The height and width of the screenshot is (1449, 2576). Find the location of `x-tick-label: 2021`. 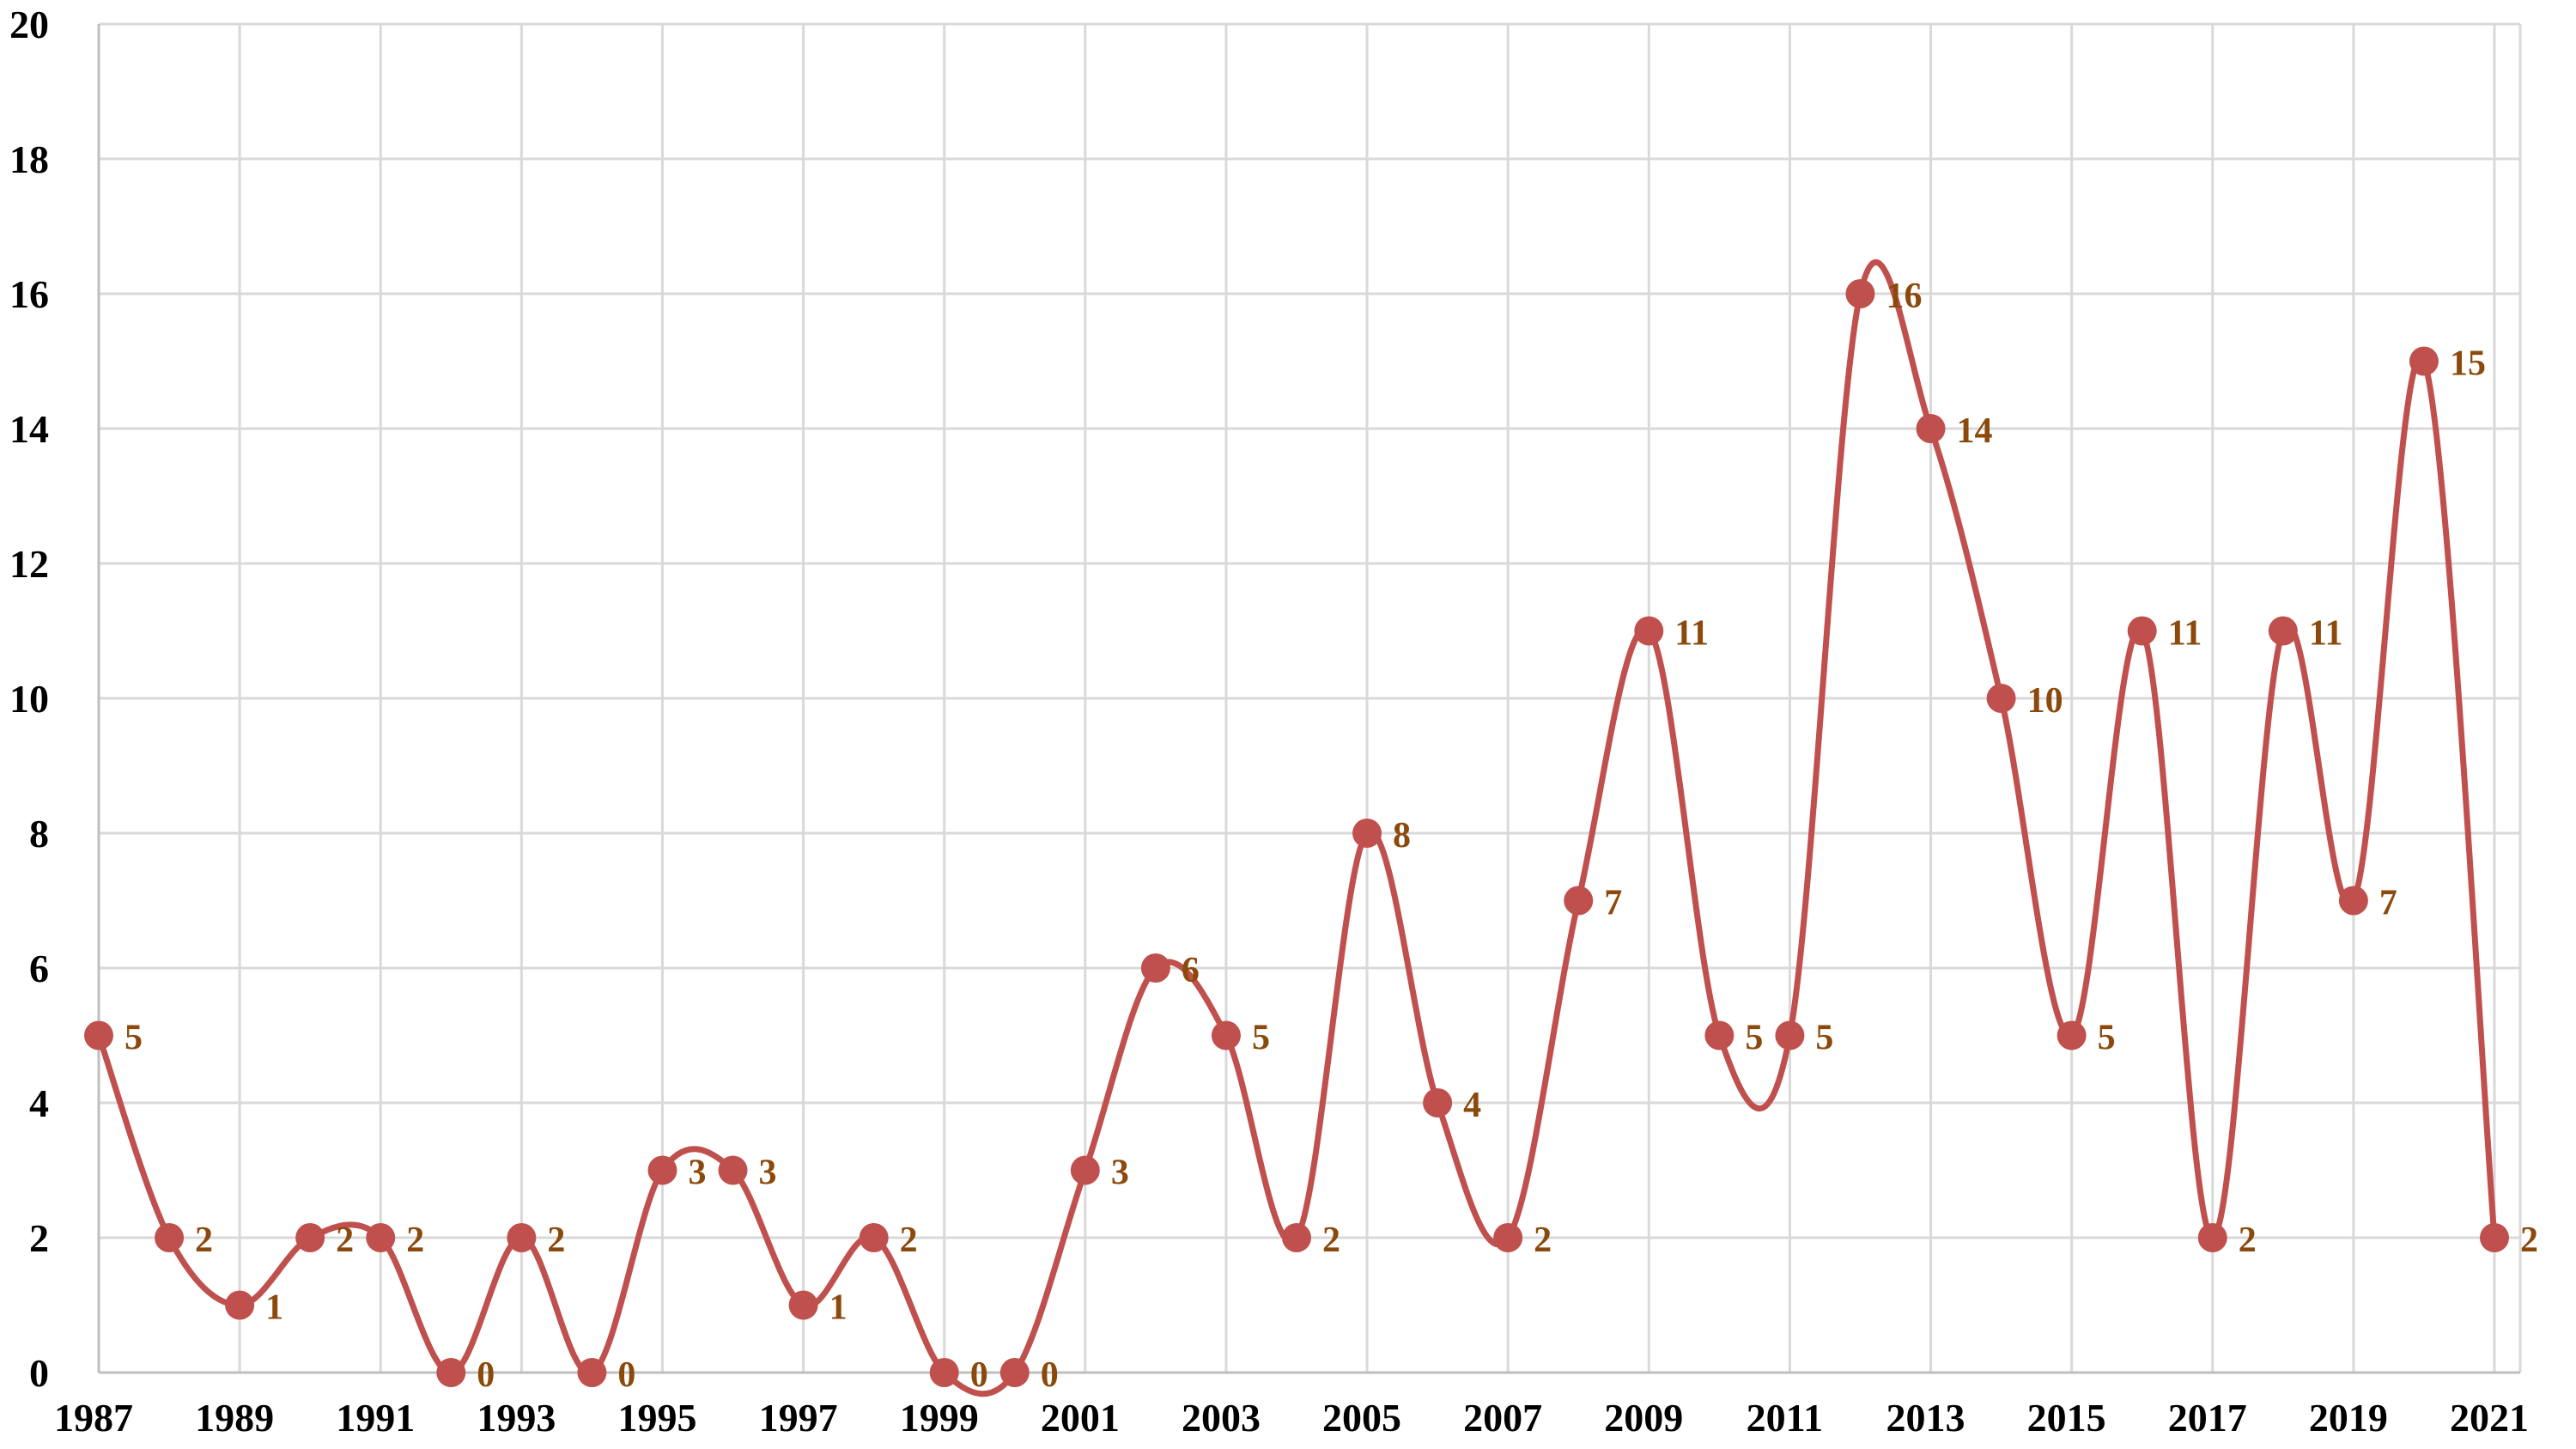

x-tick-label: 2021 is located at coordinates (2489, 1418).